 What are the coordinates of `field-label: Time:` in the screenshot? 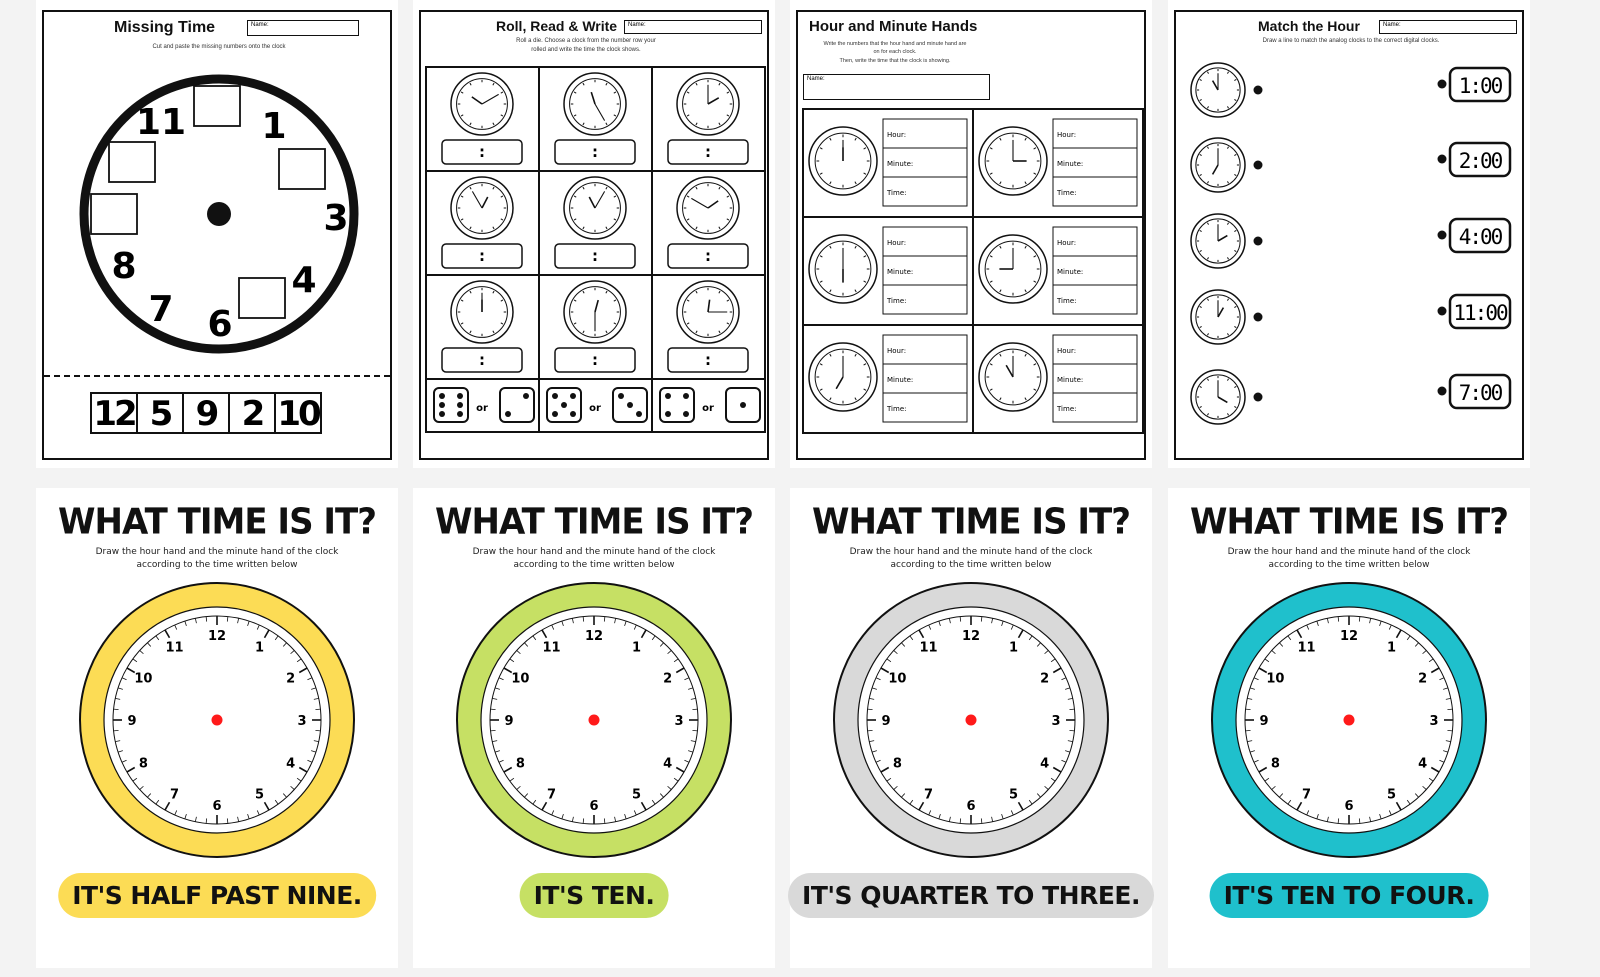 It's located at (1066, 409).